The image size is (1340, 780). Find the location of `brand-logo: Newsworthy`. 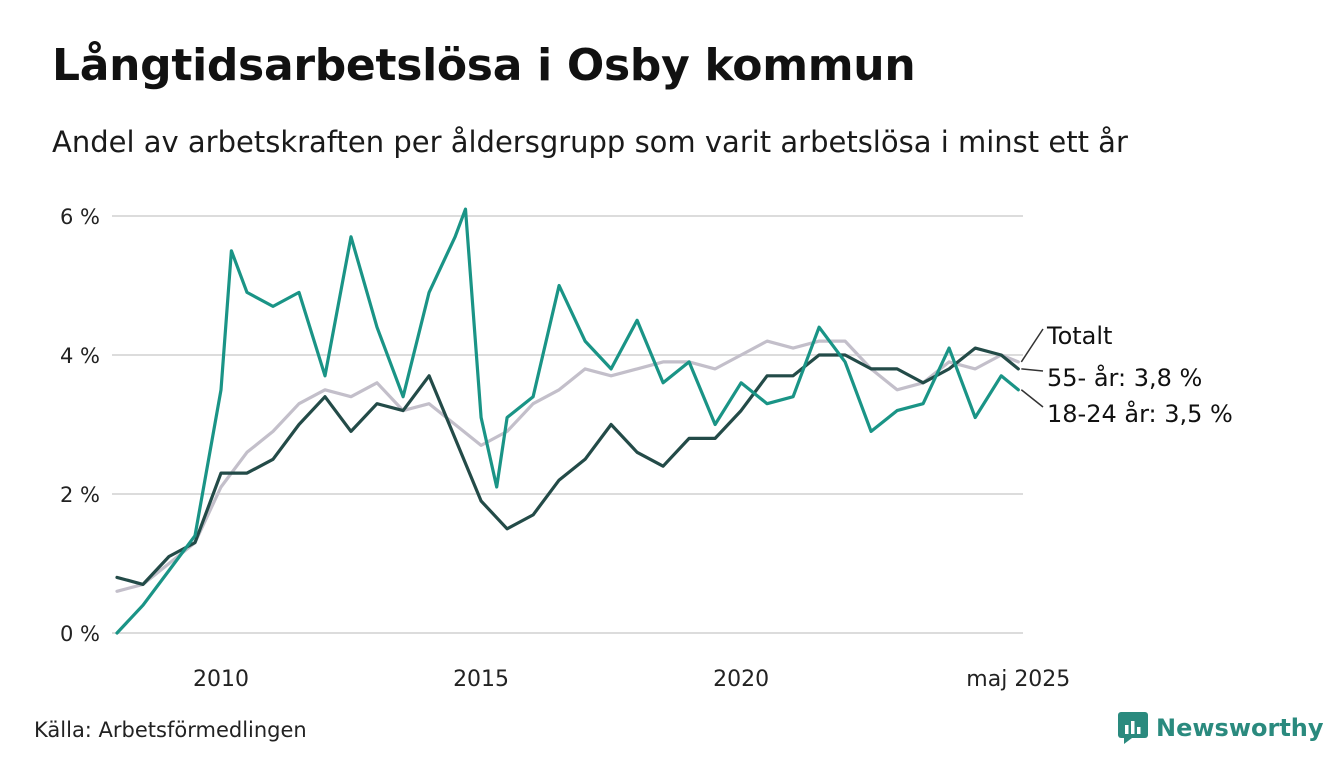

brand-logo: Newsworthy is located at coordinates (1221, 728).